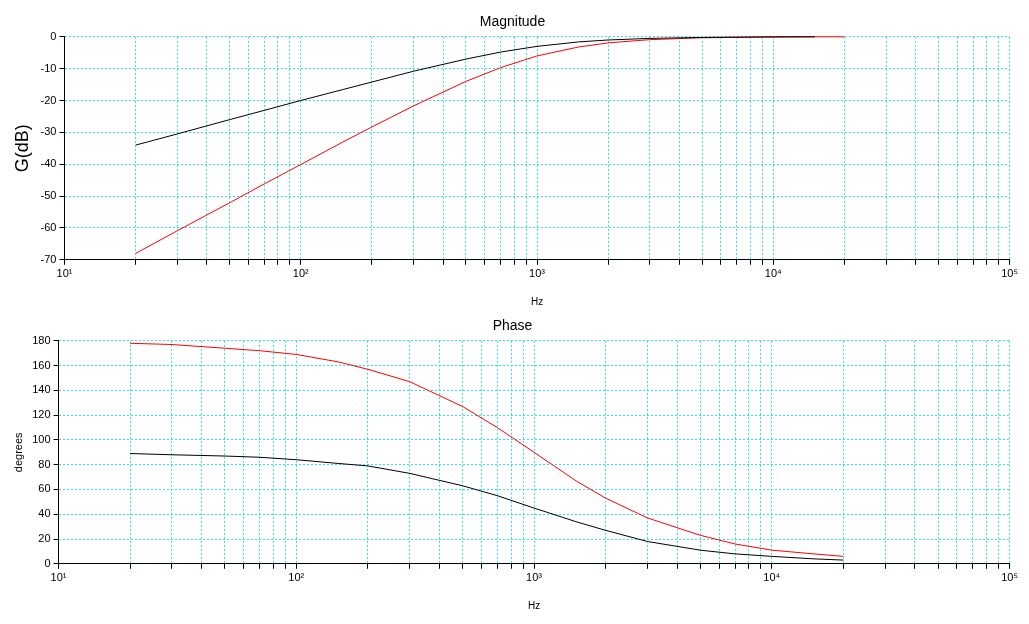  What do you see at coordinates (48, 226) in the screenshot?
I see `y-tick-label: -60` at bounding box center [48, 226].